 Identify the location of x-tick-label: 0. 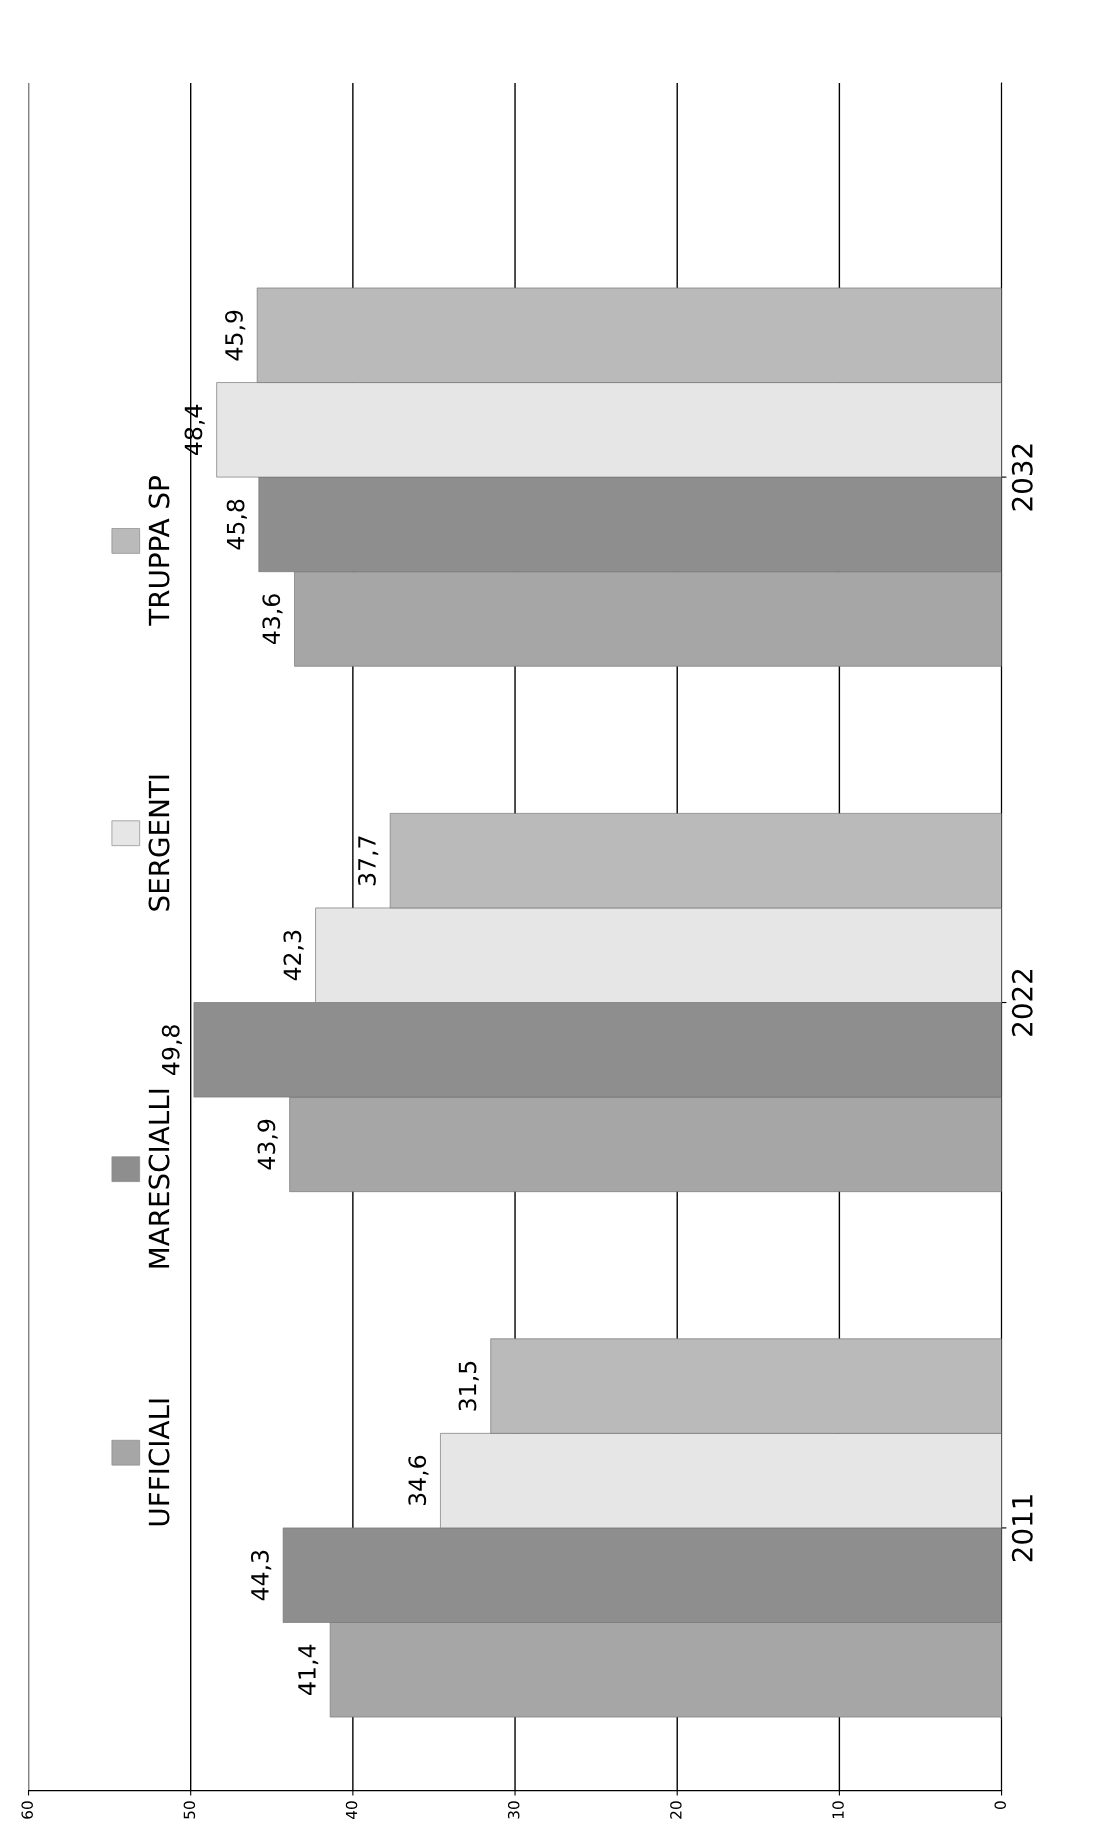
(1000, 1805).